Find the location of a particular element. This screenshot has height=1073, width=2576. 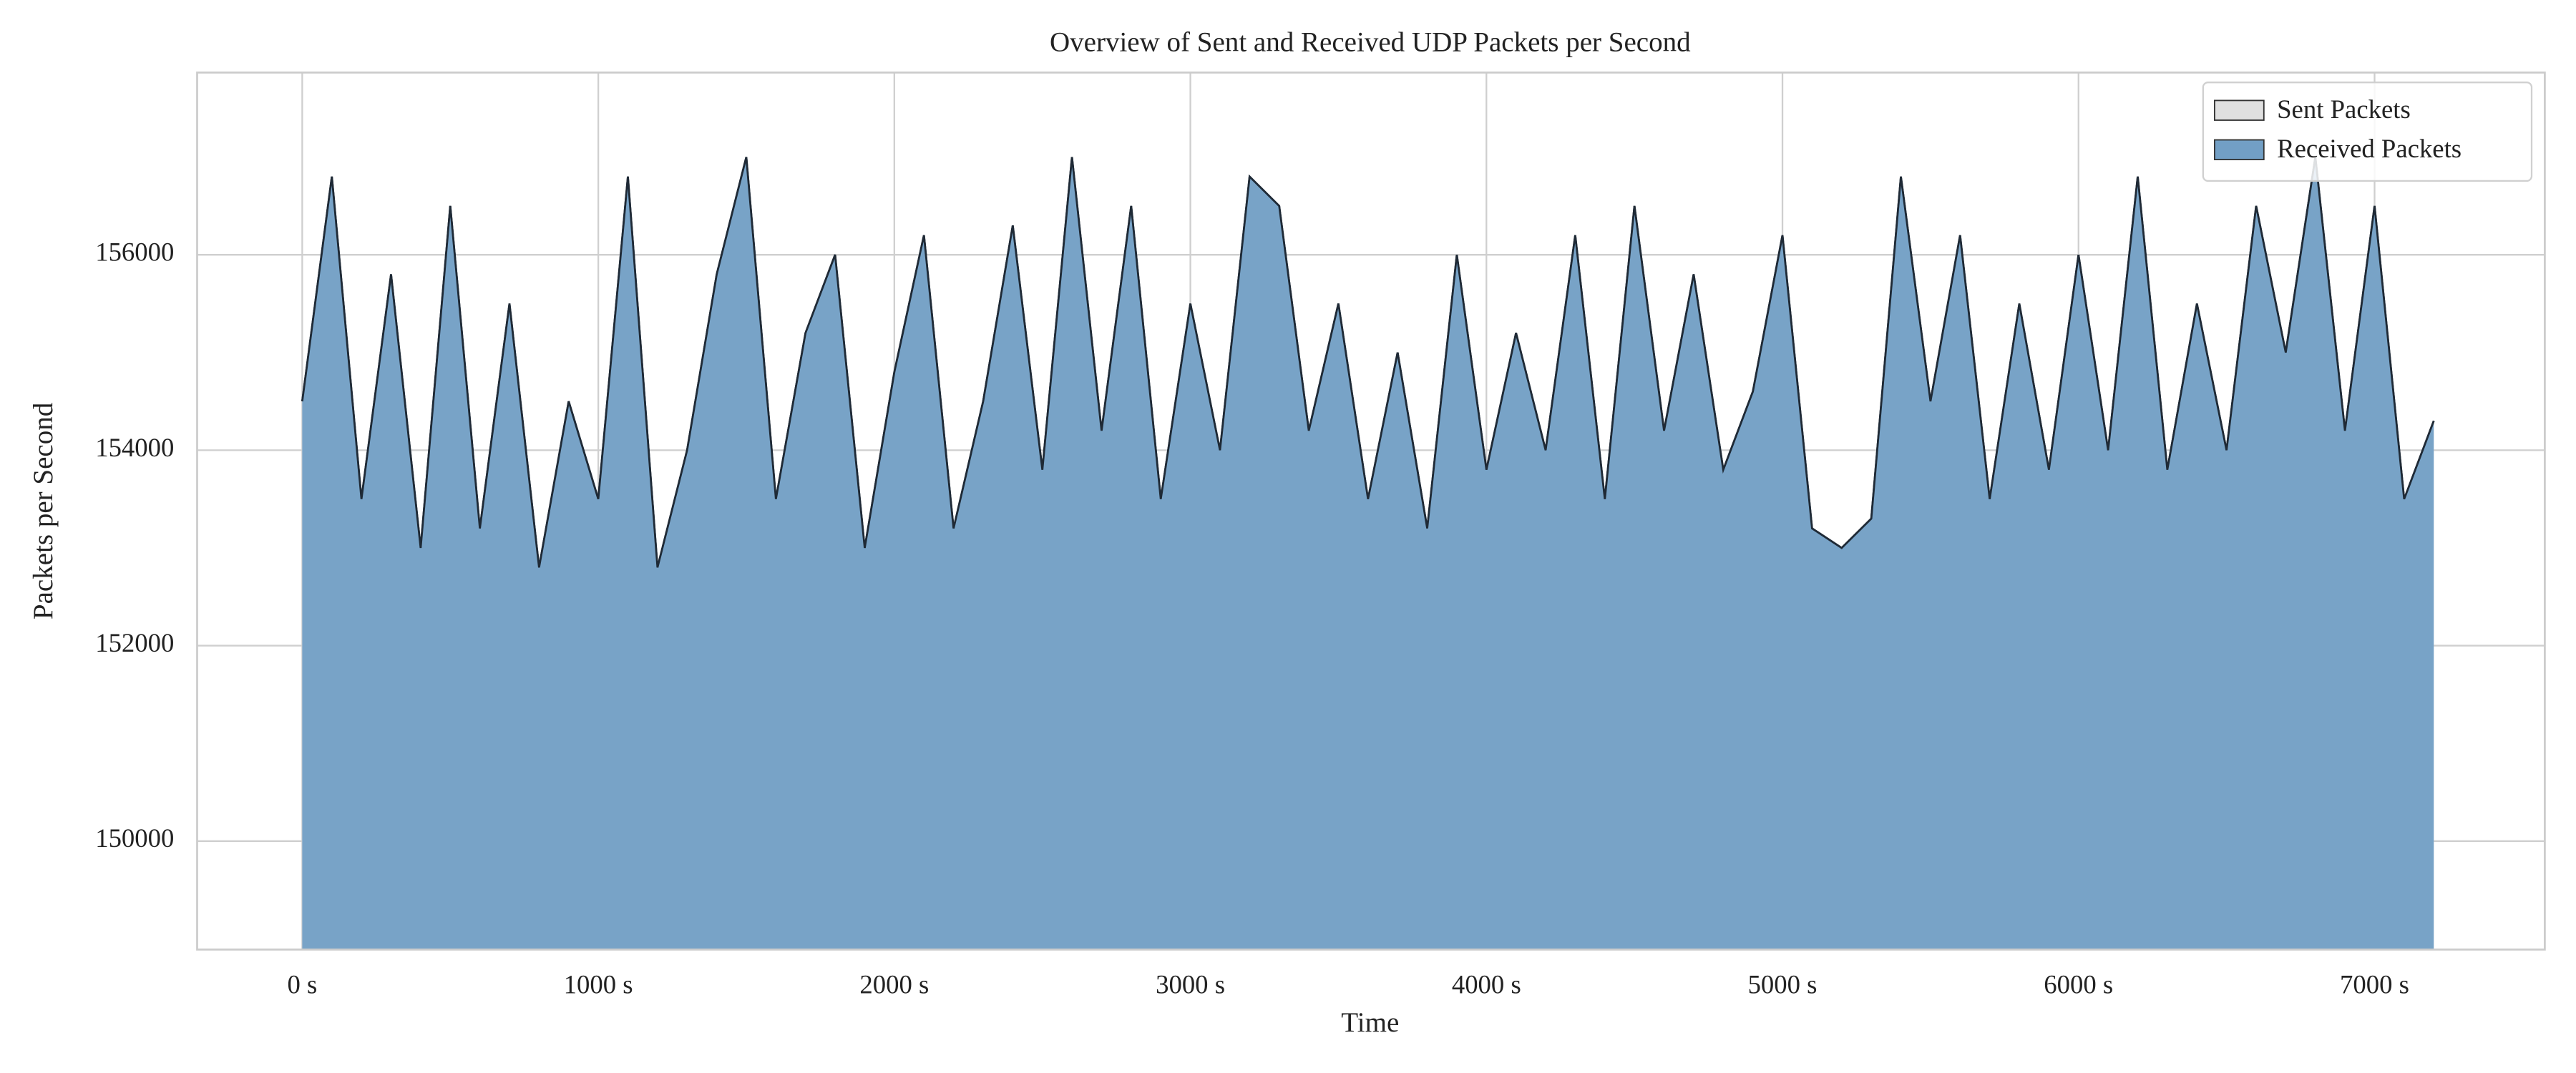

y-tick-label: 156000 is located at coordinates (134, 252).